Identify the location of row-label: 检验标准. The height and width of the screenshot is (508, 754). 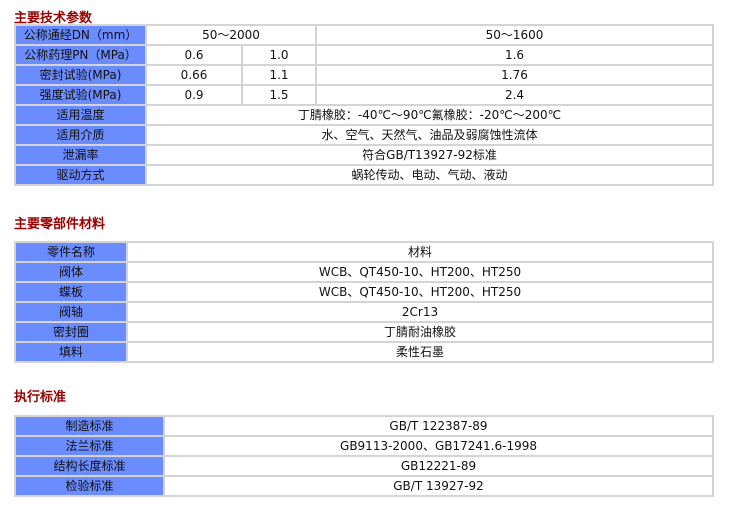
(89, 486).